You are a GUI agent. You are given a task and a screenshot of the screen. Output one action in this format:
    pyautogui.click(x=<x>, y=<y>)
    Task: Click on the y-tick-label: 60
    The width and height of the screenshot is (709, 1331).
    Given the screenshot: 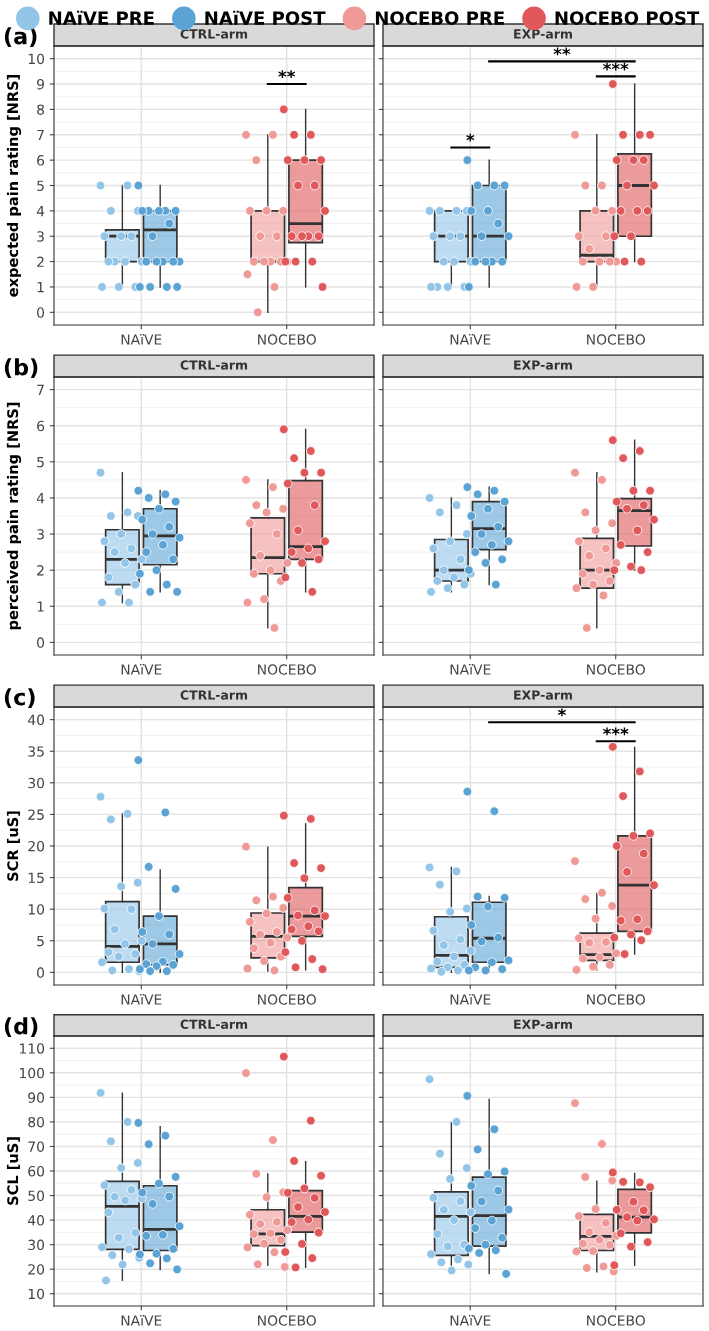 What is the action you would take?
    pyautogui.click(x=36, y=1171)
    